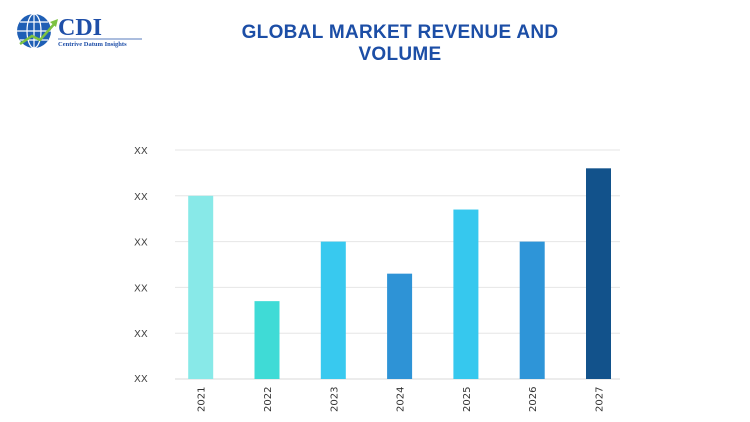  What do you see at coordinates (334, 399) in the screenshot?
I see `x-tick-label: 2023` at bounding box center [334, 399].